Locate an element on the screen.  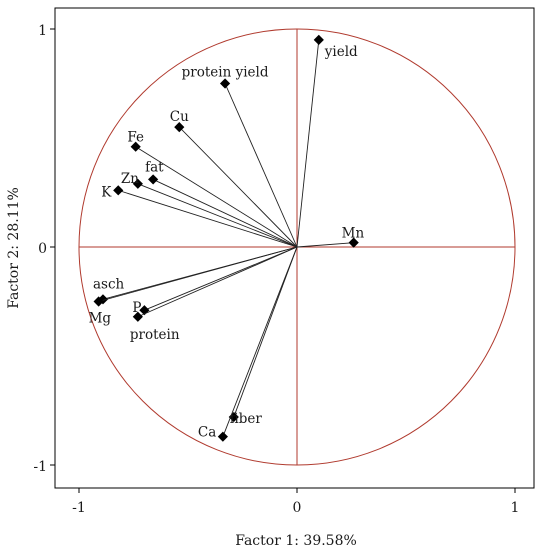
point-label: K is located at coordinates (106, 192).